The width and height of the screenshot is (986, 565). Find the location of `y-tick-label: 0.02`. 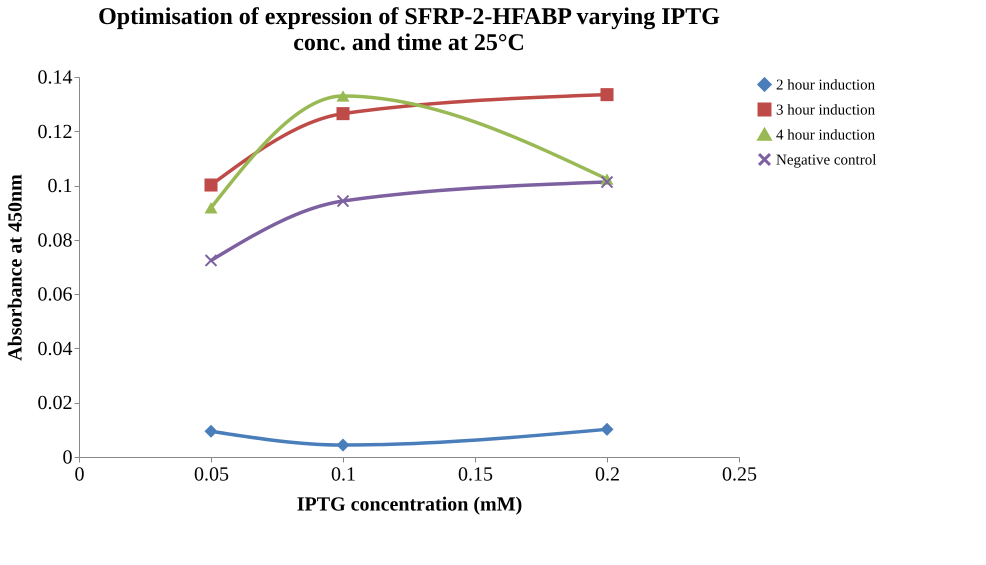

y-tick-label: 0.02 is located at coordinates (55, 403).